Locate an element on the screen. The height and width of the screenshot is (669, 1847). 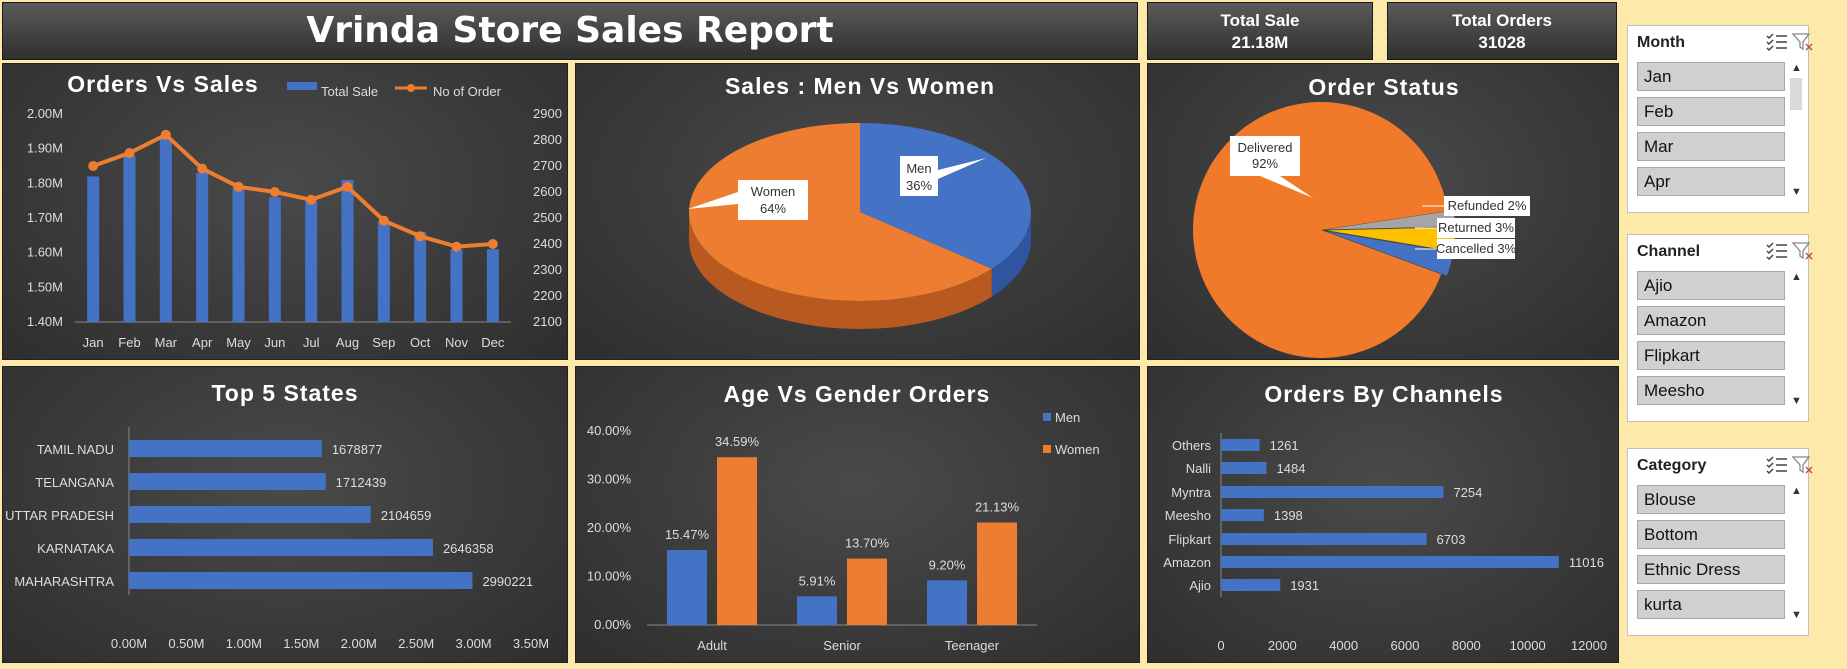
slicer-item-bottom: Bottom is located at coordinates (1711, 534).